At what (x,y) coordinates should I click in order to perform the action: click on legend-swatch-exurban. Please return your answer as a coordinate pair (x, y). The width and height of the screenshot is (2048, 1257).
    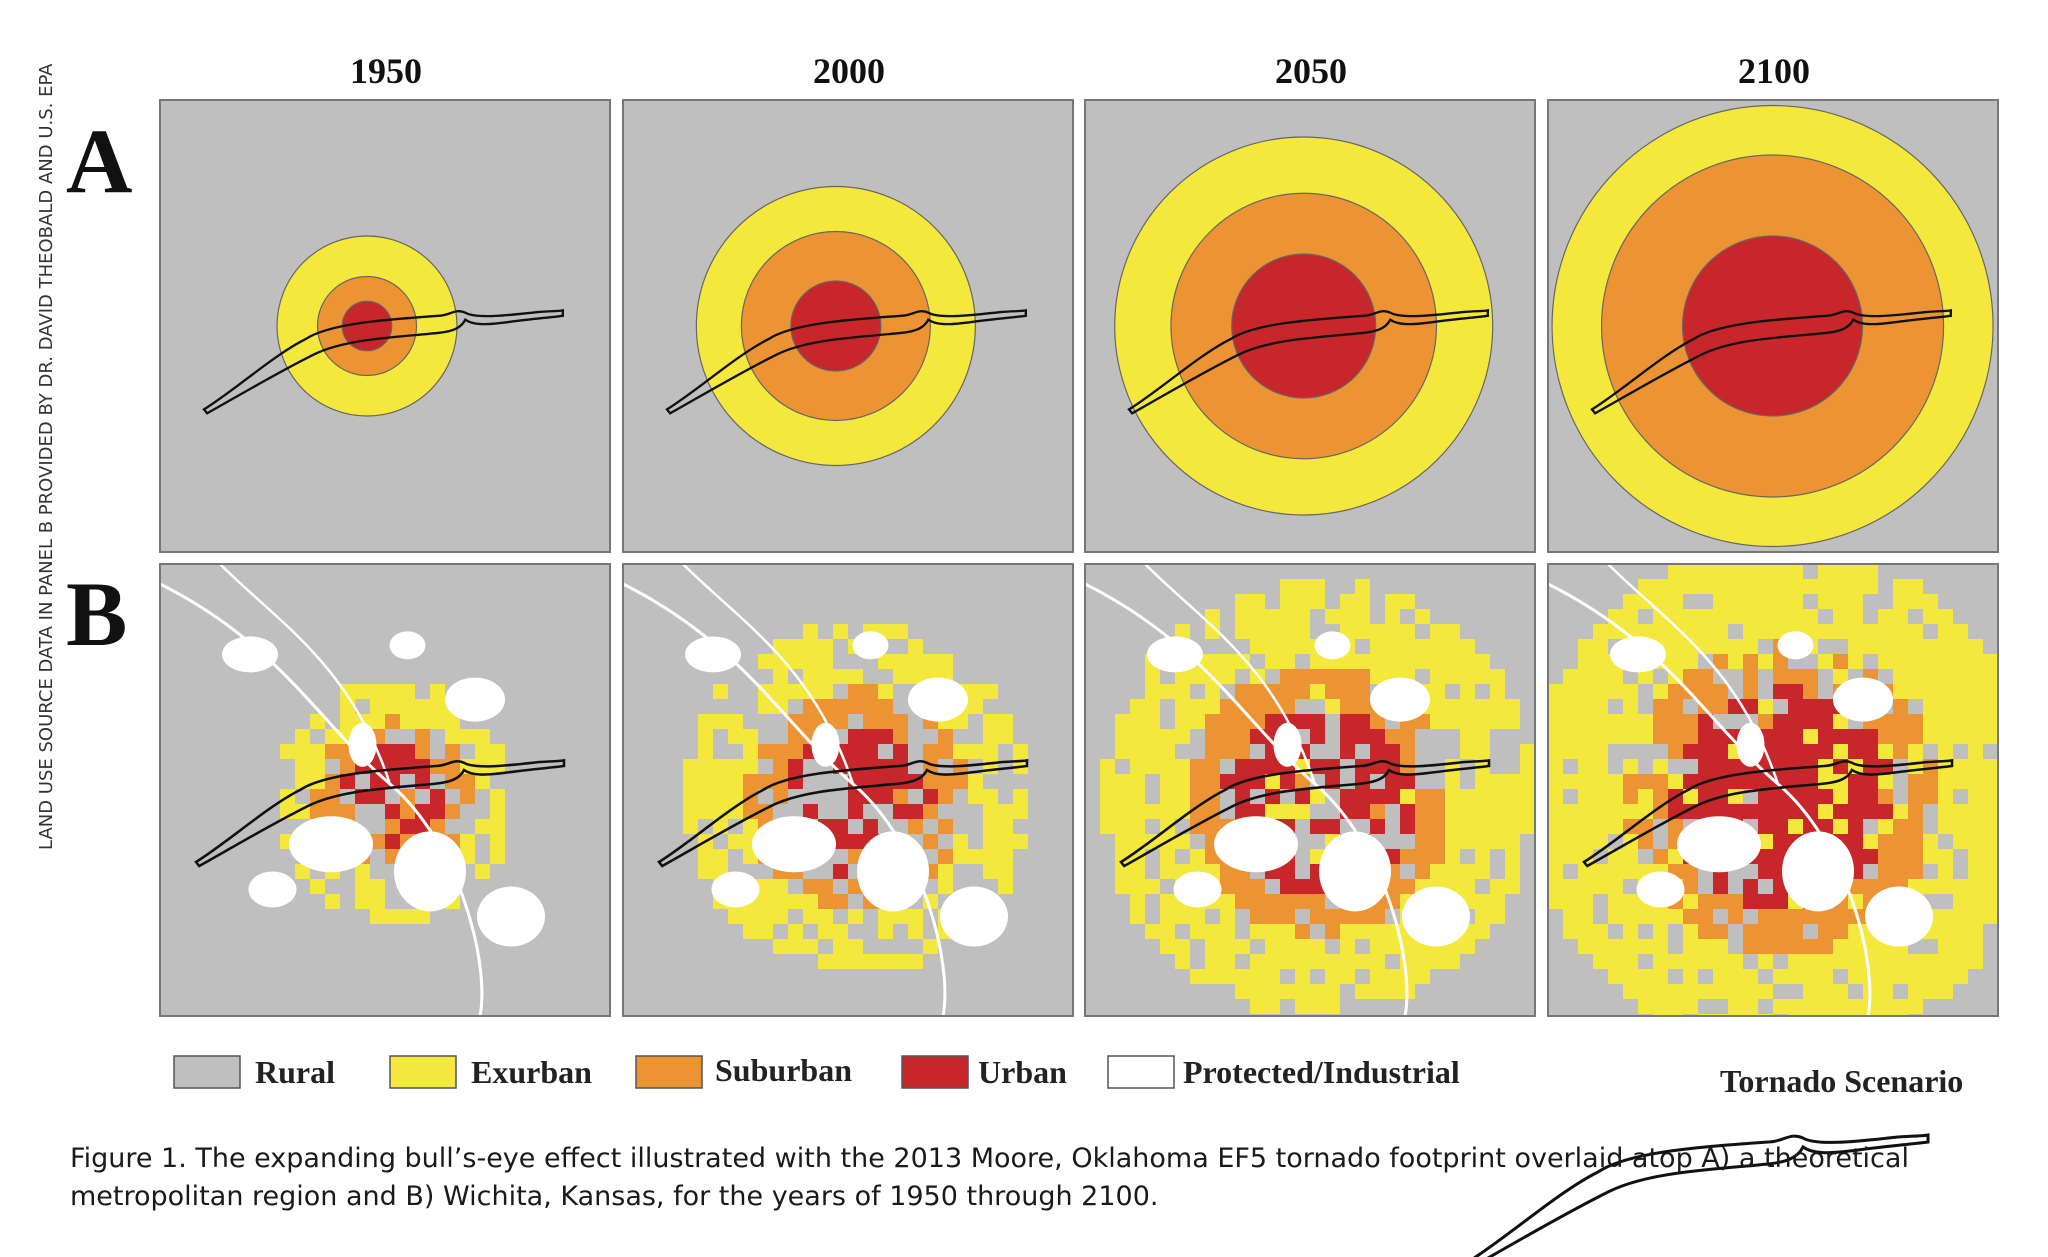
    Looking at the image, I should click on (423, 1072).